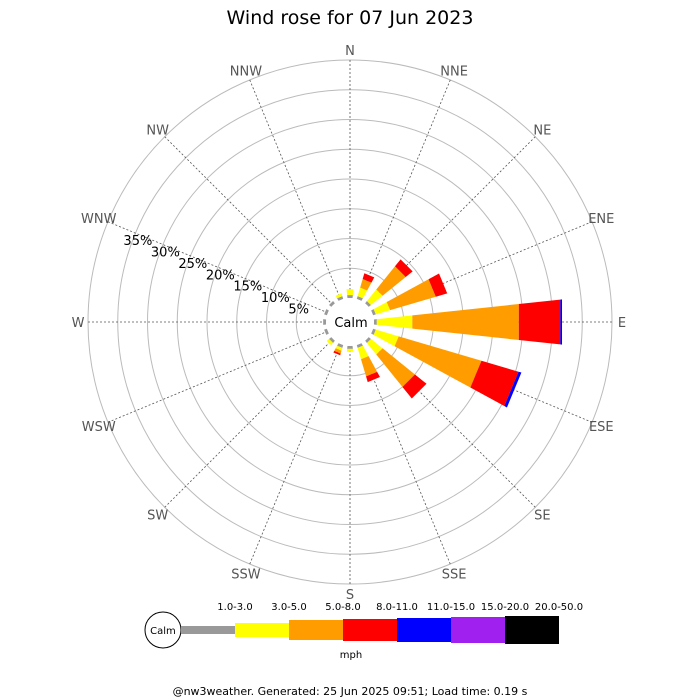  I want to click on bar-nne-8.0-11.0, so click(368, 278).